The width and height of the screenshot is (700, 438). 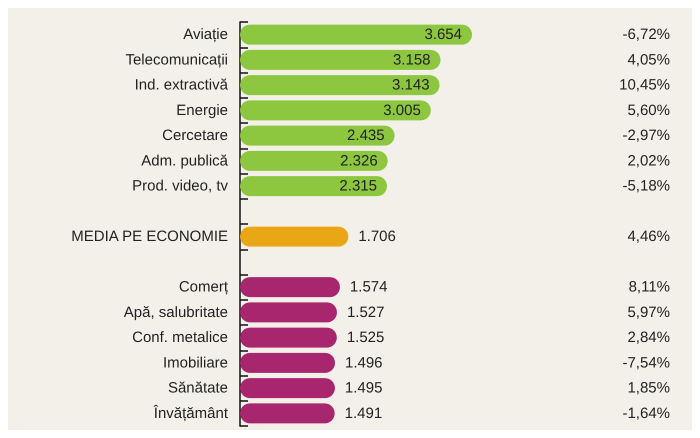 I want to click on y-tick-label: Învățământ, so click(x=190, y=413).